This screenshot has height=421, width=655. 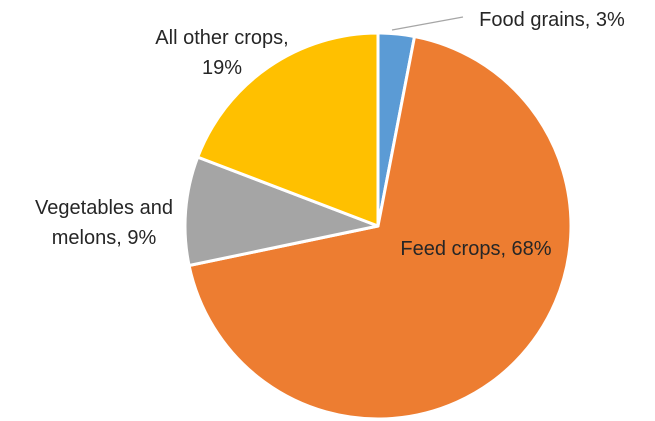 I want to click on slice-label-feed-crops: Feed crops, 68%, so click(x=475, y=249).